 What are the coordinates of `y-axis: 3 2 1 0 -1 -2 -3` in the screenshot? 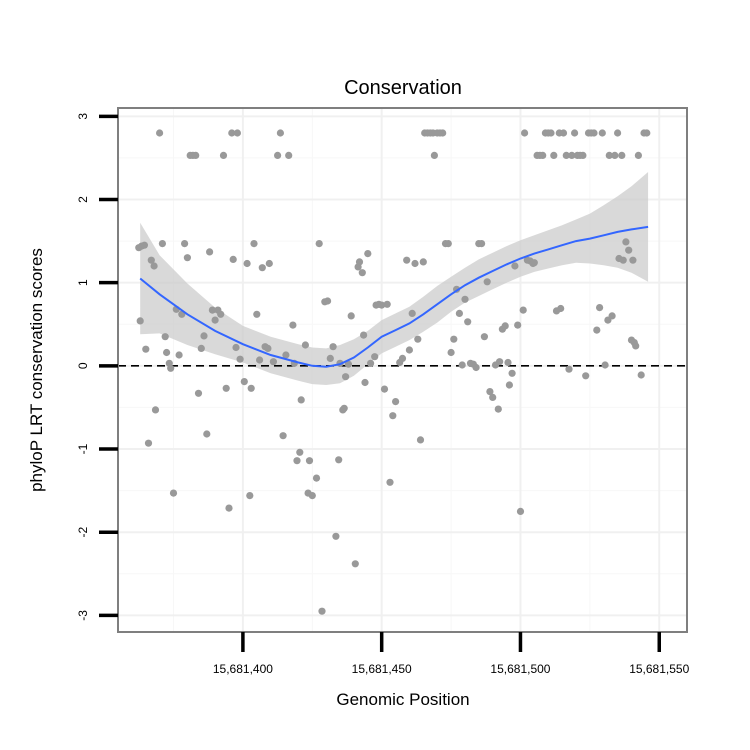 It's located at (97, 367).